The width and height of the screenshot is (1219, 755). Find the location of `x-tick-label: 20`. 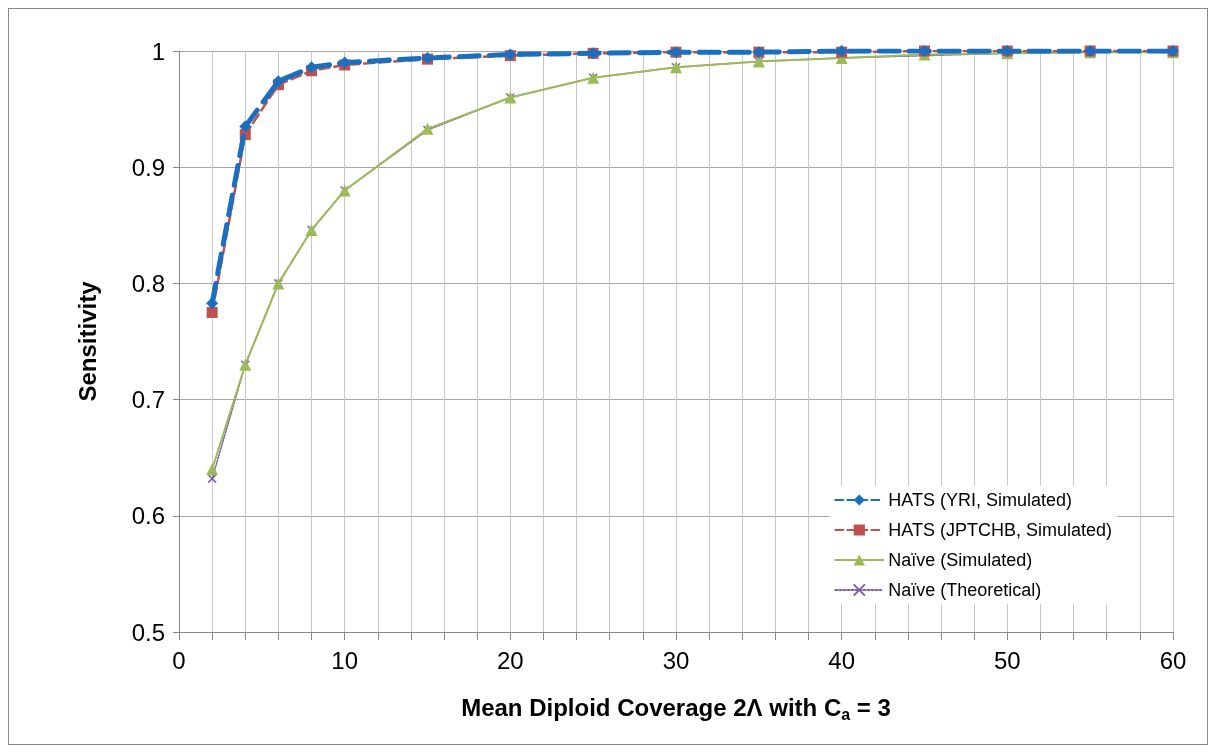

x-tick-label: 20 is located at coordinates (510, 660).